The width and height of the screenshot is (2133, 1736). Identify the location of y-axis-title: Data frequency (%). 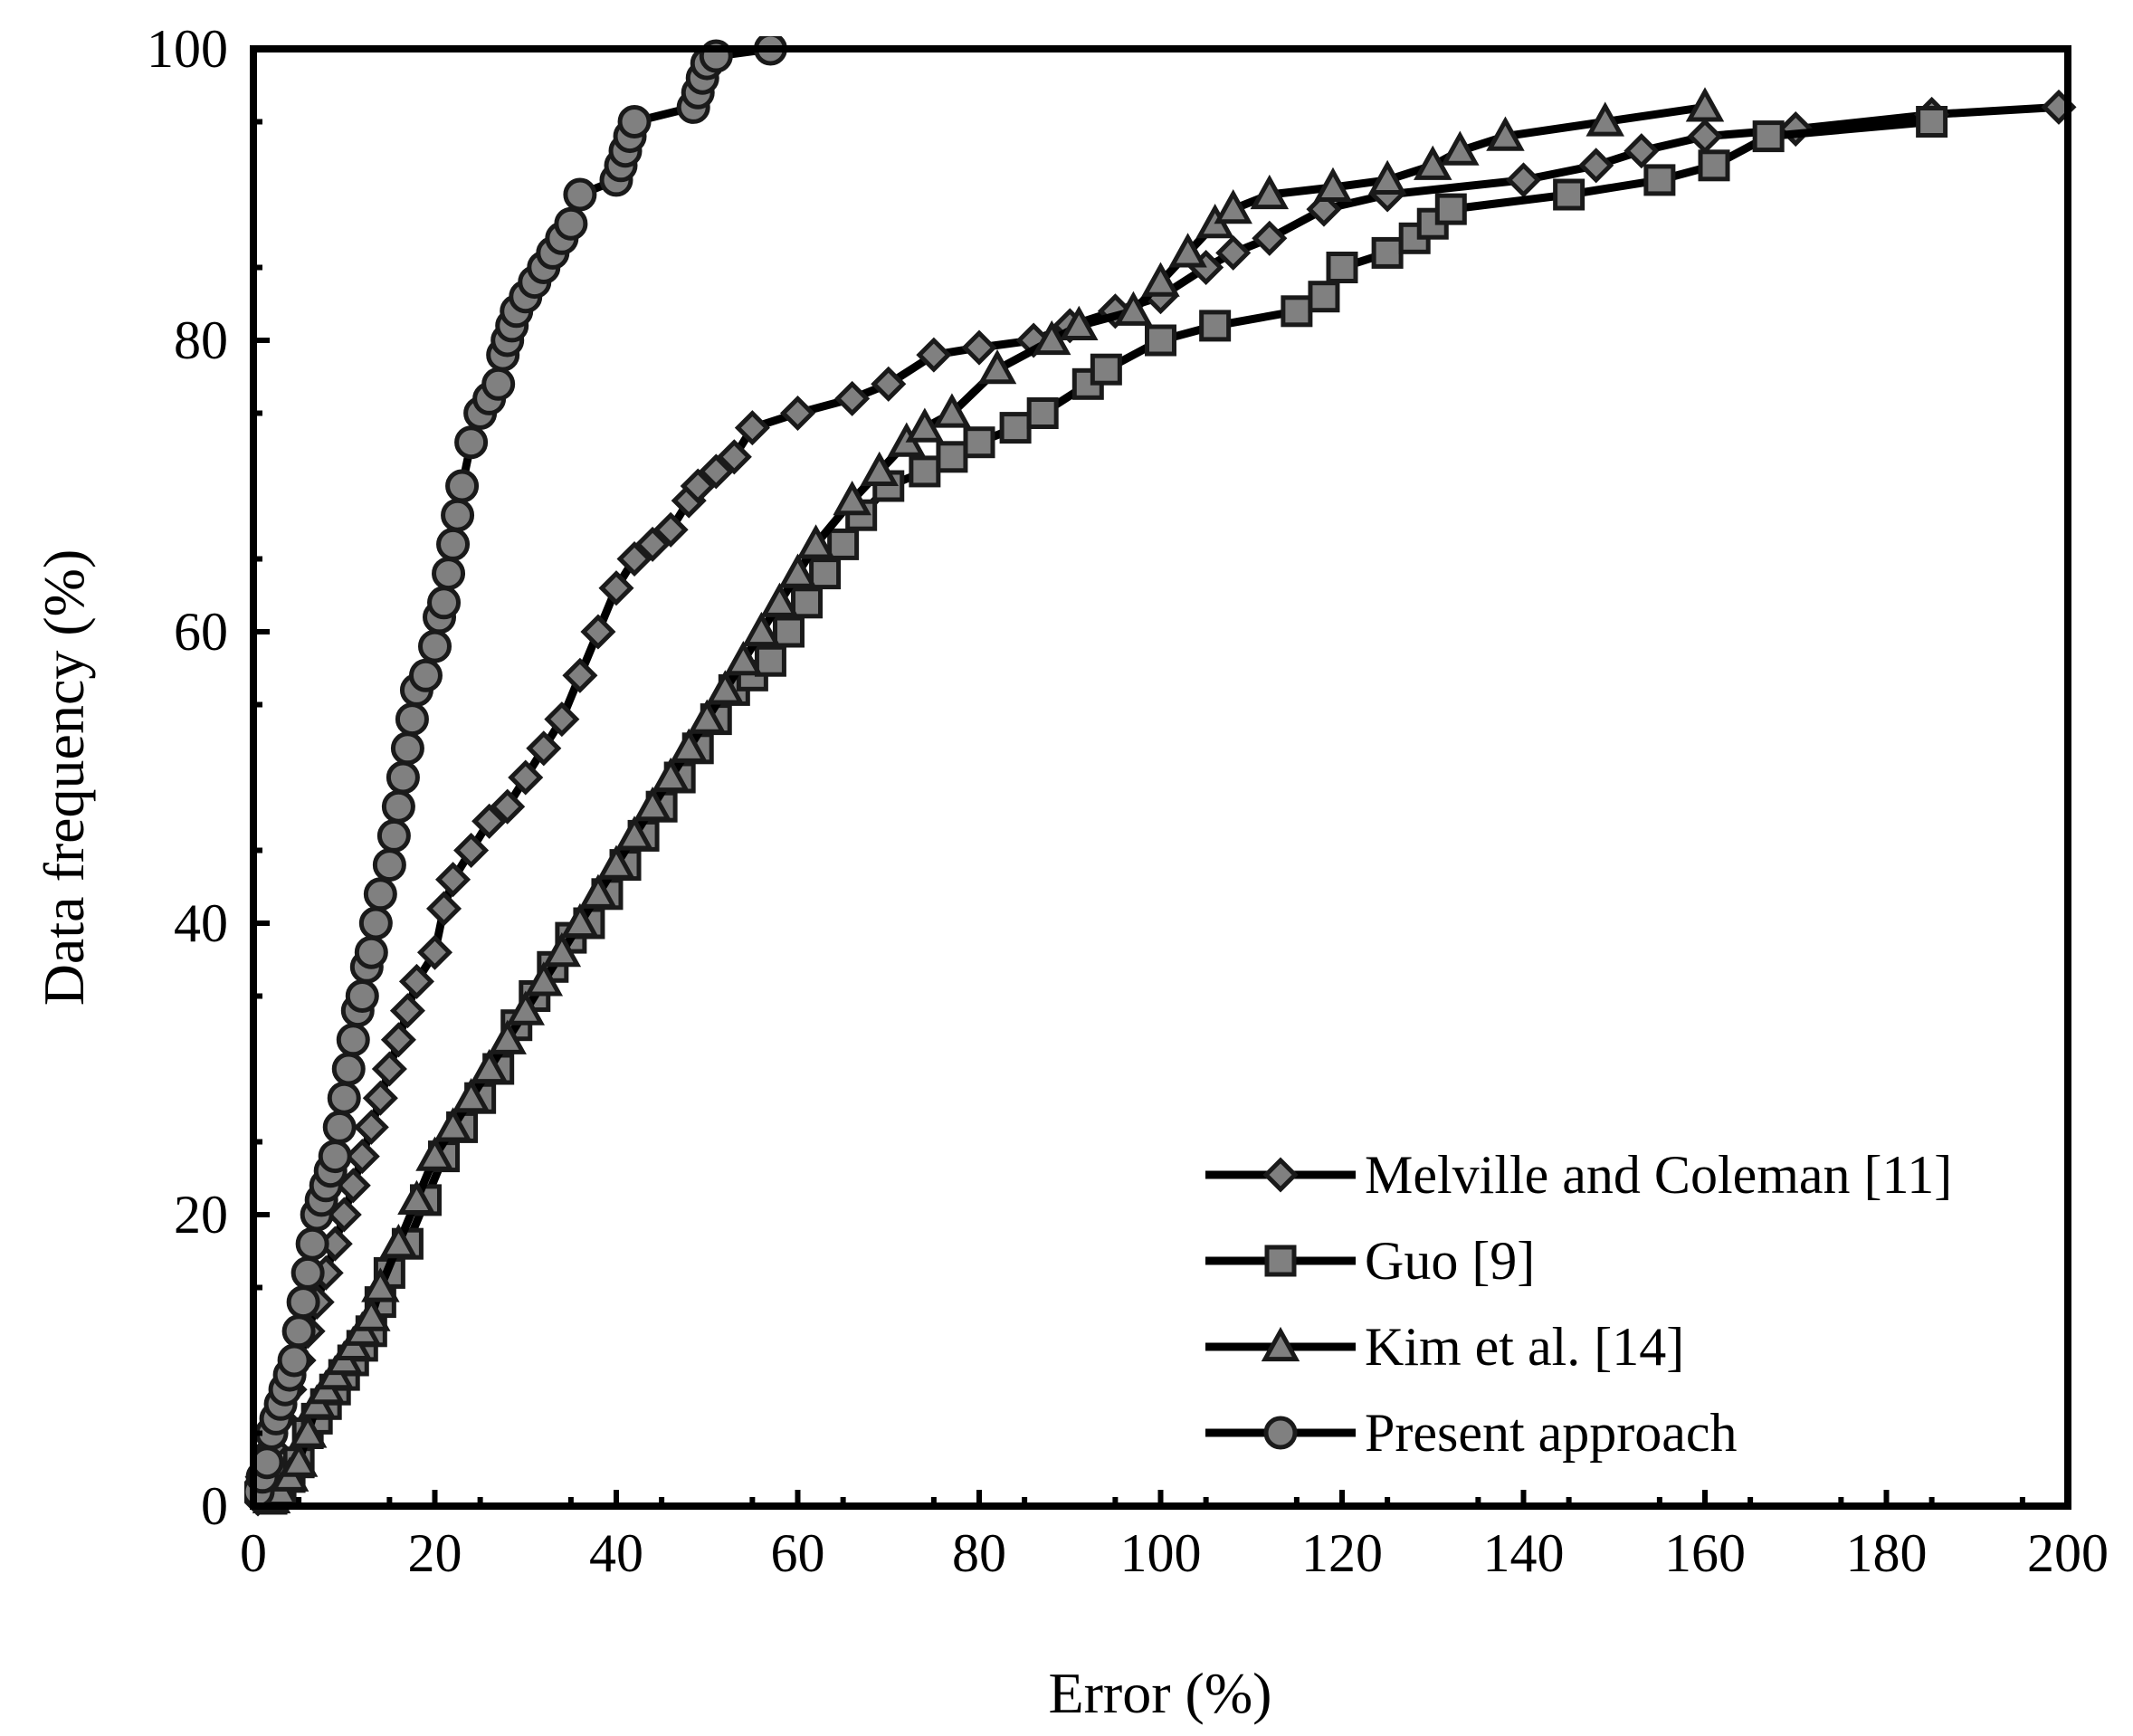
(64, 777).